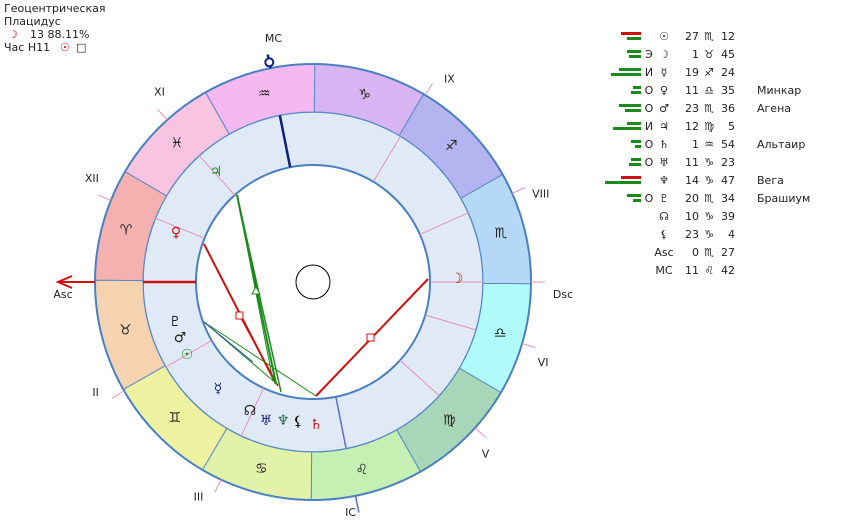 This screenshot has height=525, width=842. What do you see at coordinates (563, 294) in the screenshot?
I see `house-label: Dsc` at bounding box center [563, 294].